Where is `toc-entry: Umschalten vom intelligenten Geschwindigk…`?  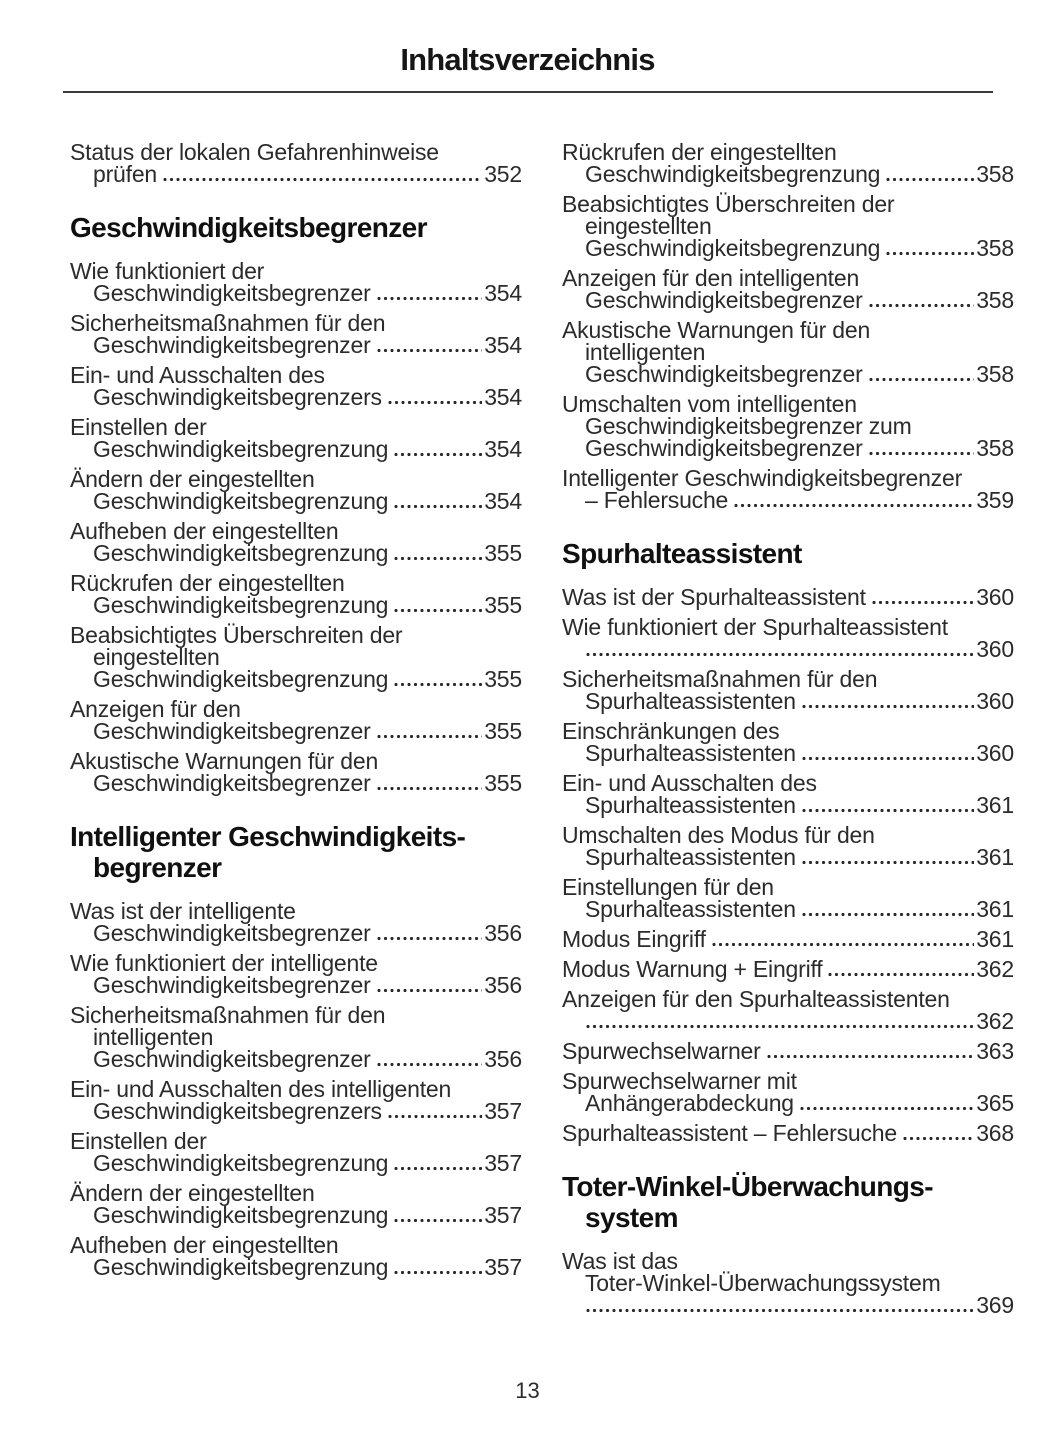 toc-entry: Umschalten vom intelligenten Geschwindigk… is located at coordinates (788, 426).